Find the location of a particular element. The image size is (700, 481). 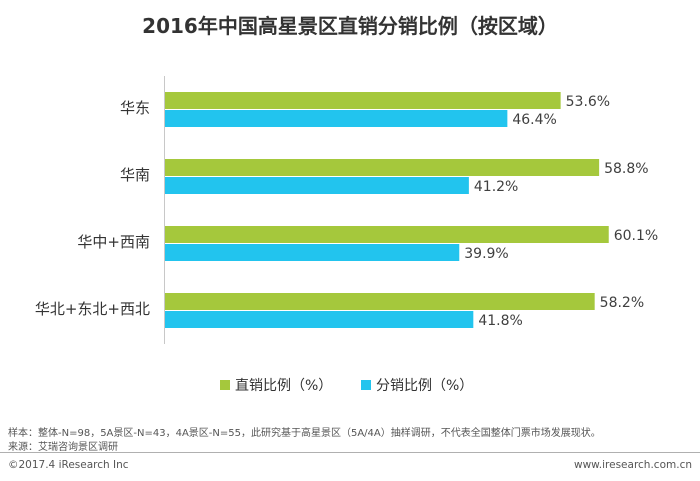

website-text: www.iresearch.com.cn is located at coordinates (632, 465).